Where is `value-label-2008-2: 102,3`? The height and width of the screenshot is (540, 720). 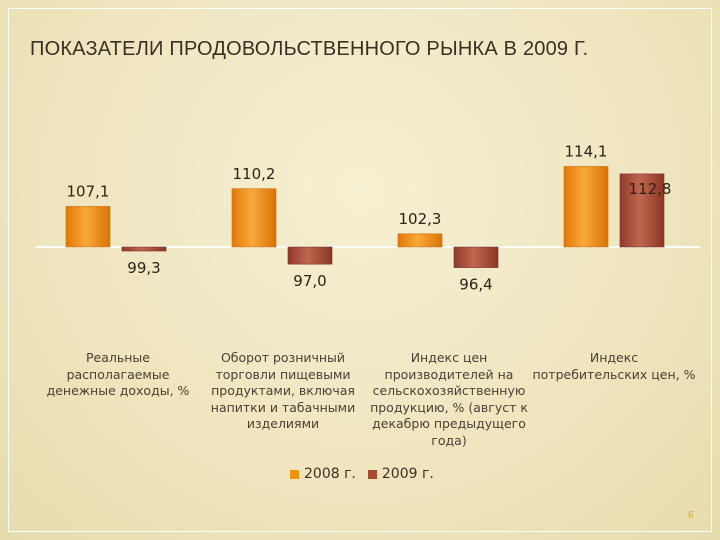 value-label-2008-2: 102,3 is located at coordinates (420, 219).